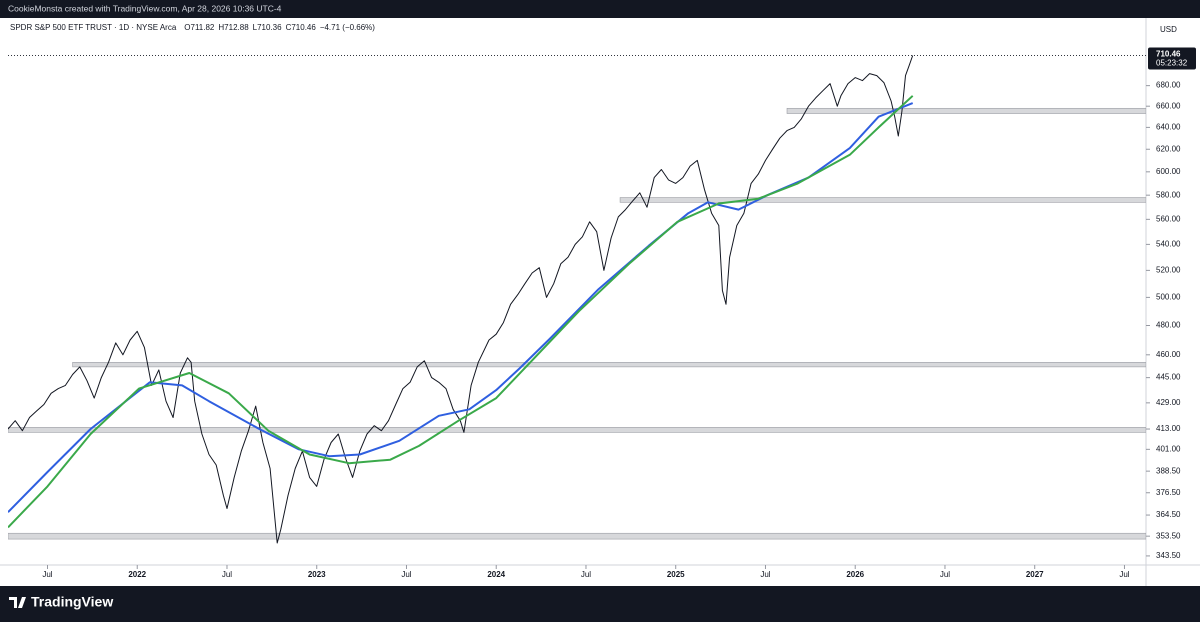  What do you see at coordinates (1168, 171) in the screenshot?
I see `y-tick-label: 600.00` at bounding box center [1168, 171].